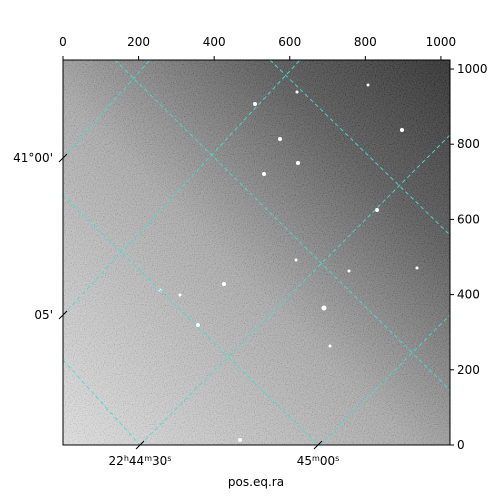 This screenshot has height=504, width=500. I want to click on dec-tick-label: 41°00', so click(33, 158).